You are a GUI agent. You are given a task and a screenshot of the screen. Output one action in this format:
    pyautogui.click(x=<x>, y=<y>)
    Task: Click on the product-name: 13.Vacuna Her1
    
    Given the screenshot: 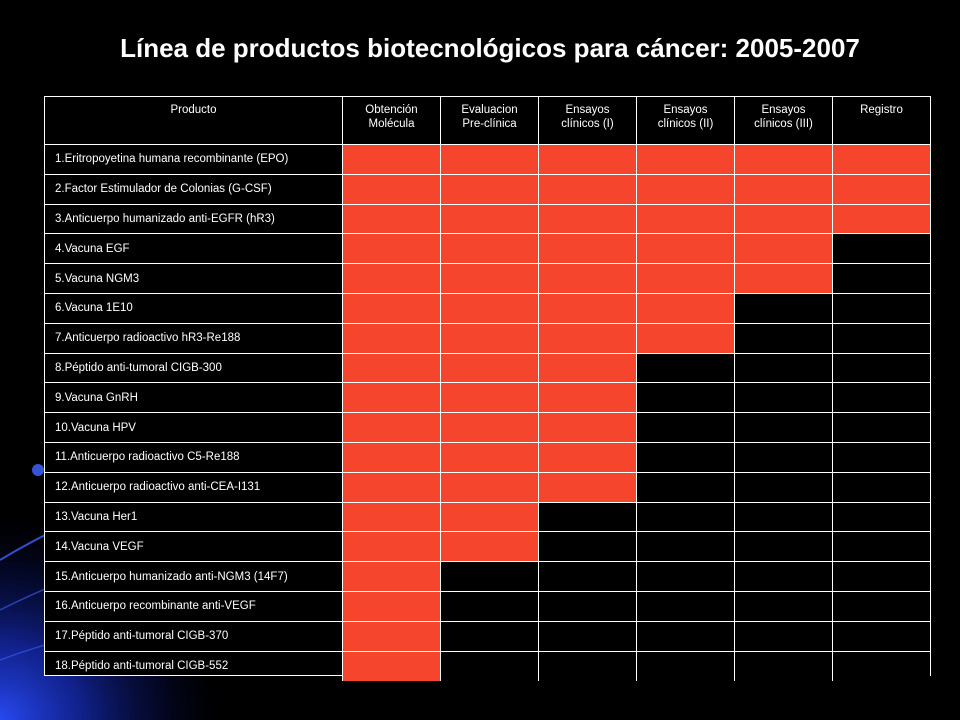 What is the action you would take?
    pyautogui.click(x=194, y=517)
    